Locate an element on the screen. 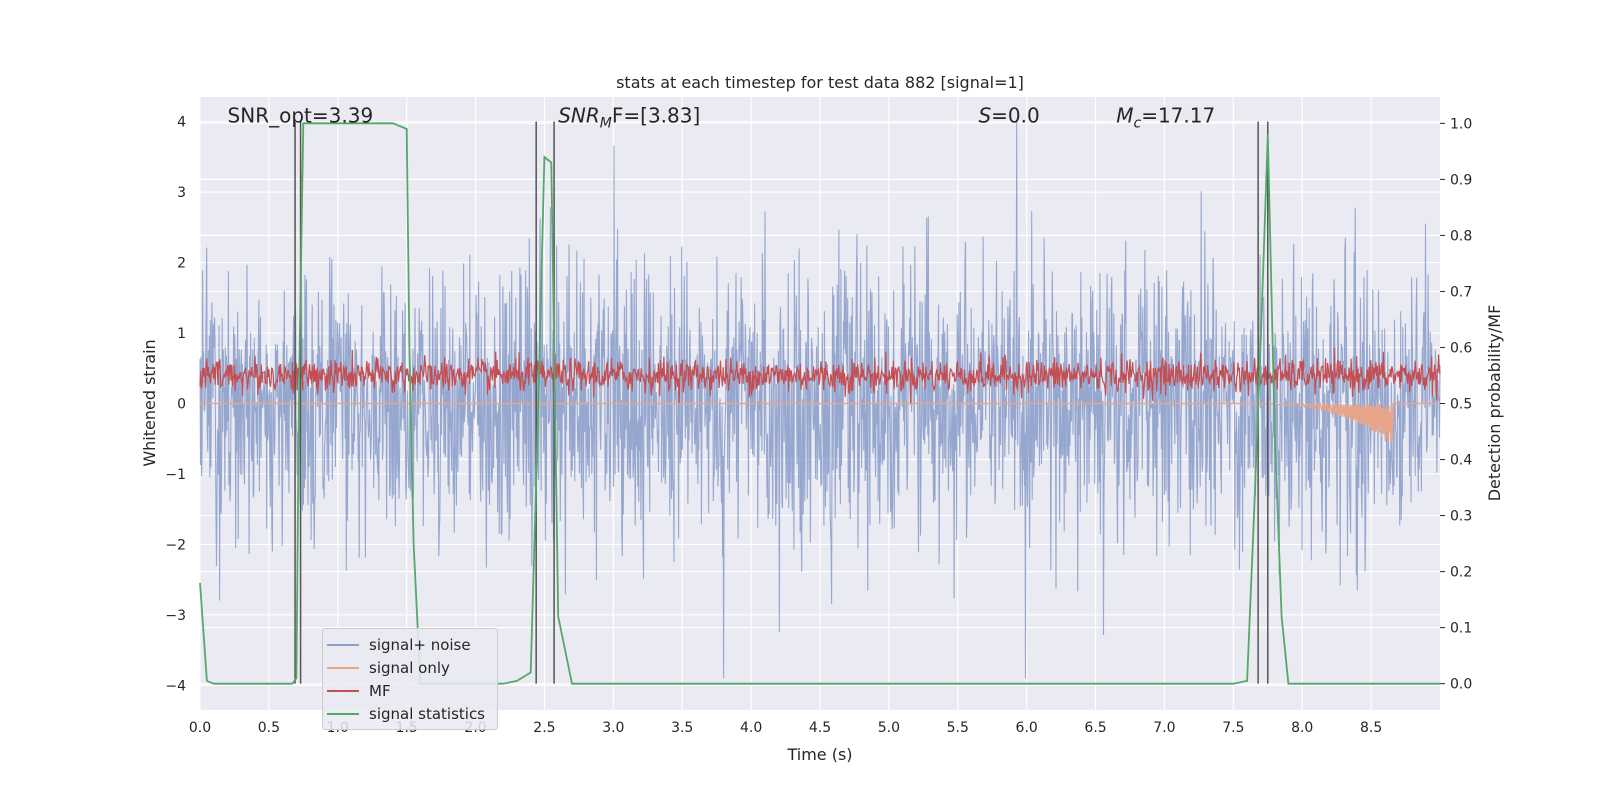  legend-label: signal+ noise is located at coordinates (420, 644).